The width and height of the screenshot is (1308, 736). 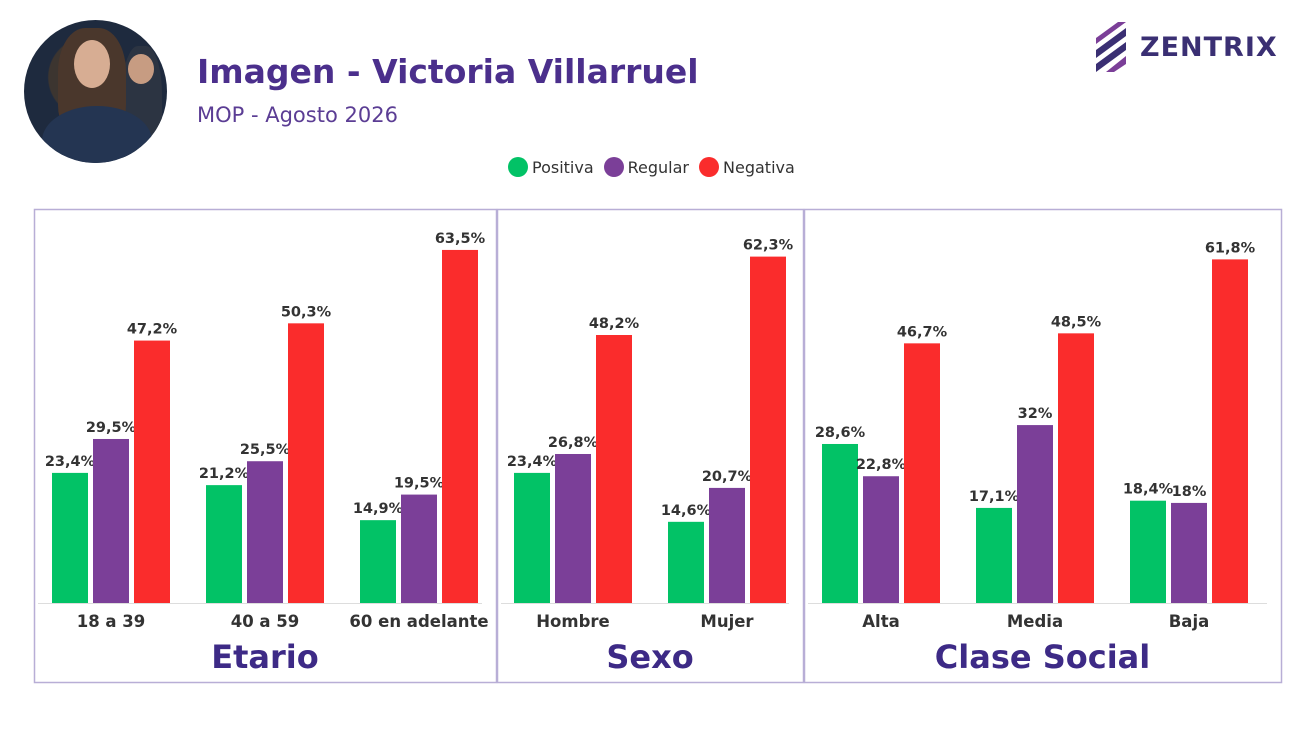 I want to click on bar-sexo-0-regular, so click(x=573, y=528).